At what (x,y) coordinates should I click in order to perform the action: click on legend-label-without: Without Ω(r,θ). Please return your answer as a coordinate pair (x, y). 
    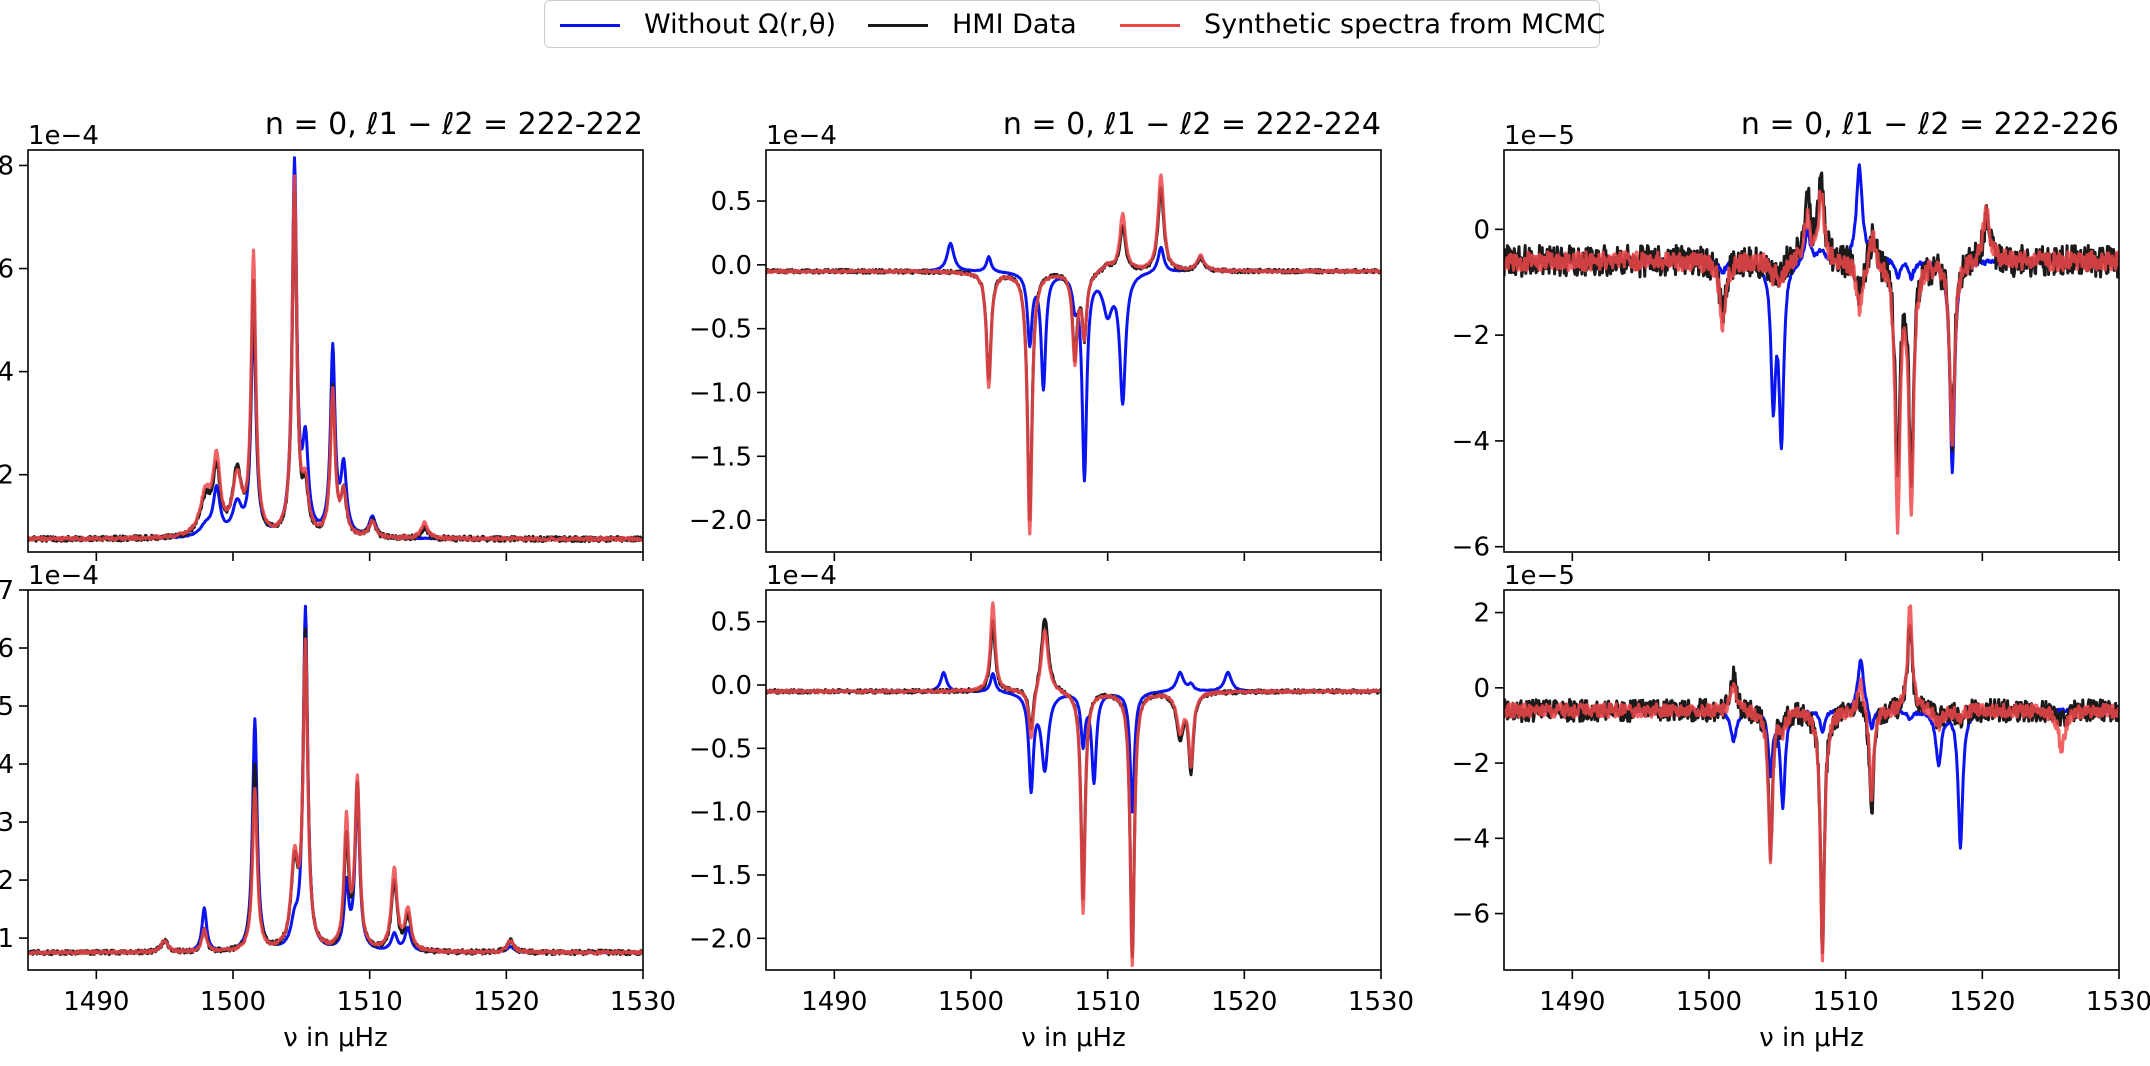
    Looking at the image, I should click on (740, 24).